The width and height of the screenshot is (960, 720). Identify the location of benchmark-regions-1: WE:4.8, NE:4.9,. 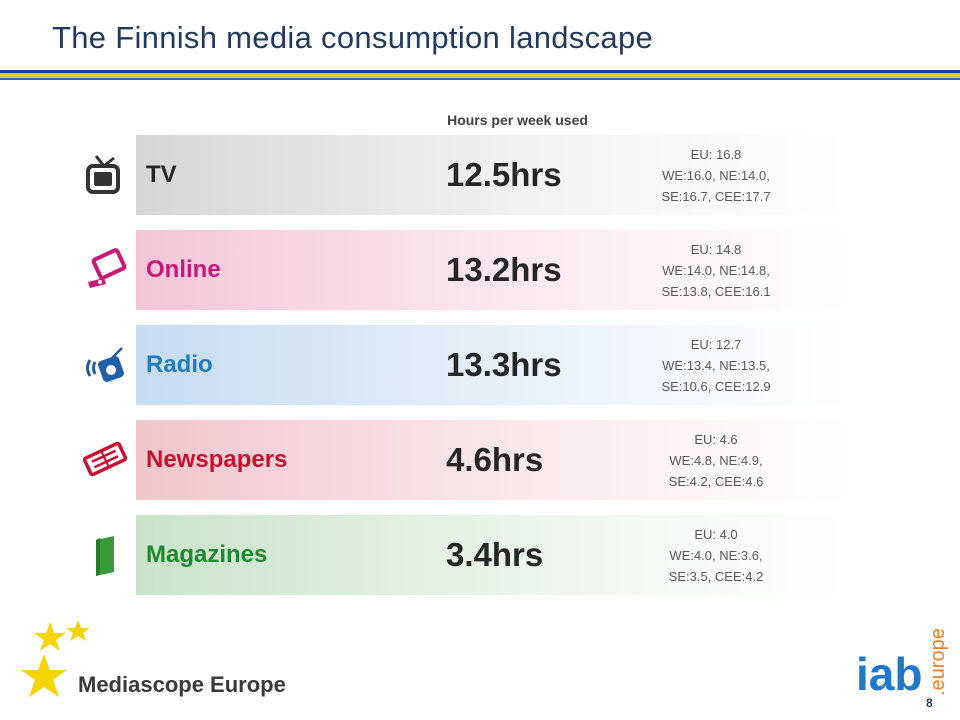
(716, 460).